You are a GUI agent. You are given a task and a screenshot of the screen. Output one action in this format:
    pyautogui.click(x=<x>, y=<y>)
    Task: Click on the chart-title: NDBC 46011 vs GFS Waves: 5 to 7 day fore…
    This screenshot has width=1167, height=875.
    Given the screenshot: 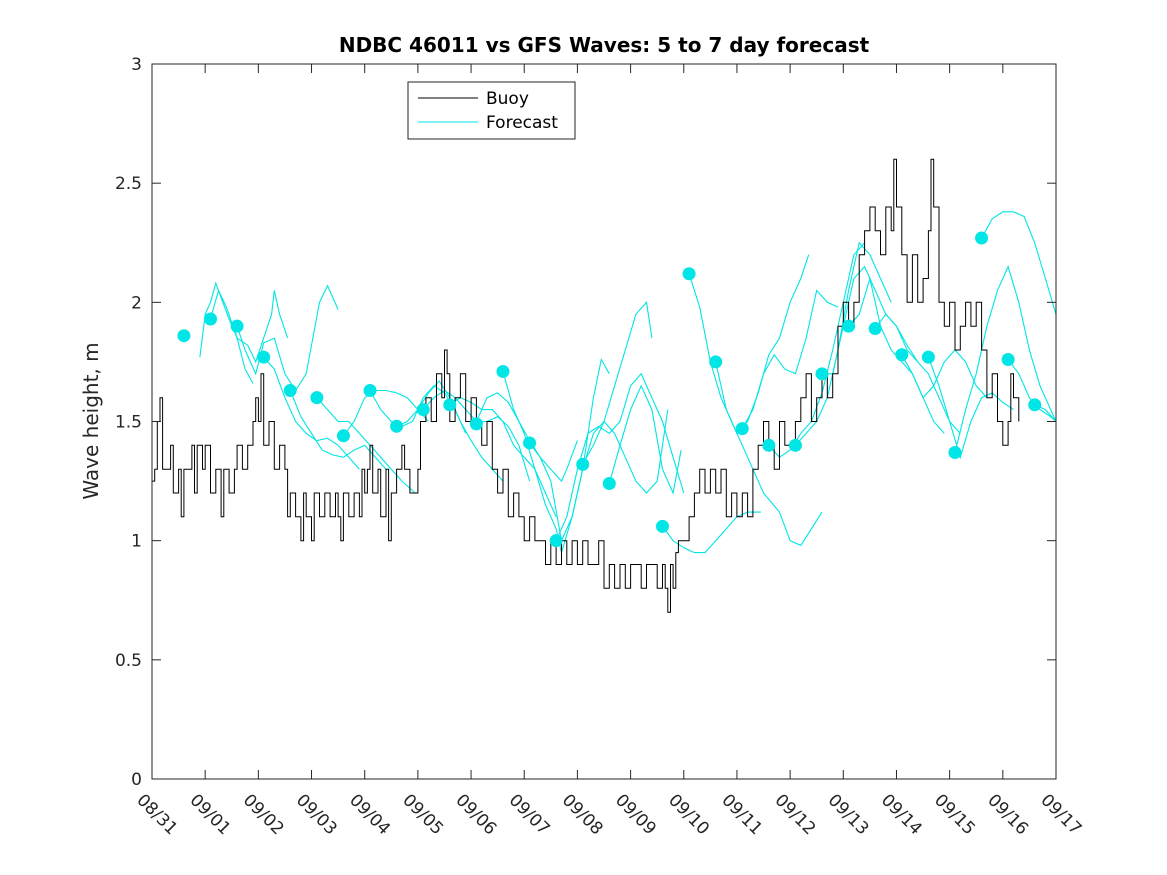 What is the action you would take?
    pyautogui.click(x=604, y=45)
    